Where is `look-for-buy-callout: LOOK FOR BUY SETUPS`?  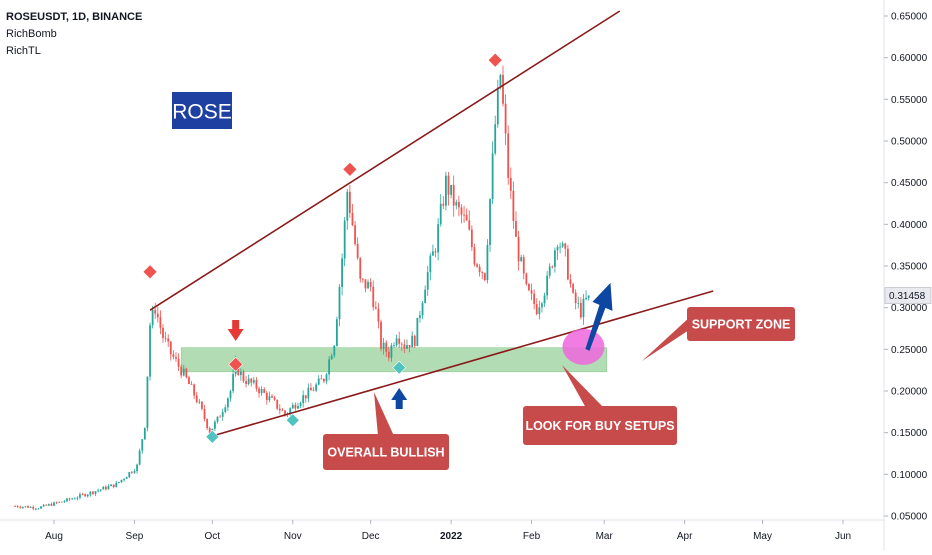 look-for-buy-callout: LOOK FOR BUY SETUPS is located at coordinates (600, 405).